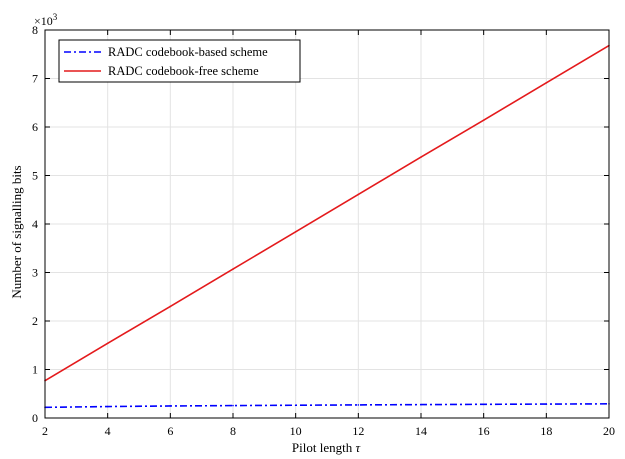 Image resolution: width=625 pixels, height=459 pixels. I want to click on x-tick-label: 10, so click(296, 431).